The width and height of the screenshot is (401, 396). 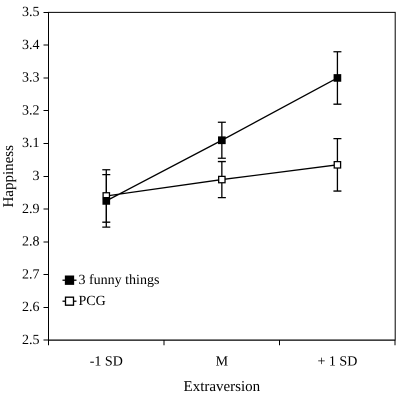 What do you see at coordinates (31, 110) in the screenshot?
I see `y-tick-label: 3.2` at bounding box center [31, 110].